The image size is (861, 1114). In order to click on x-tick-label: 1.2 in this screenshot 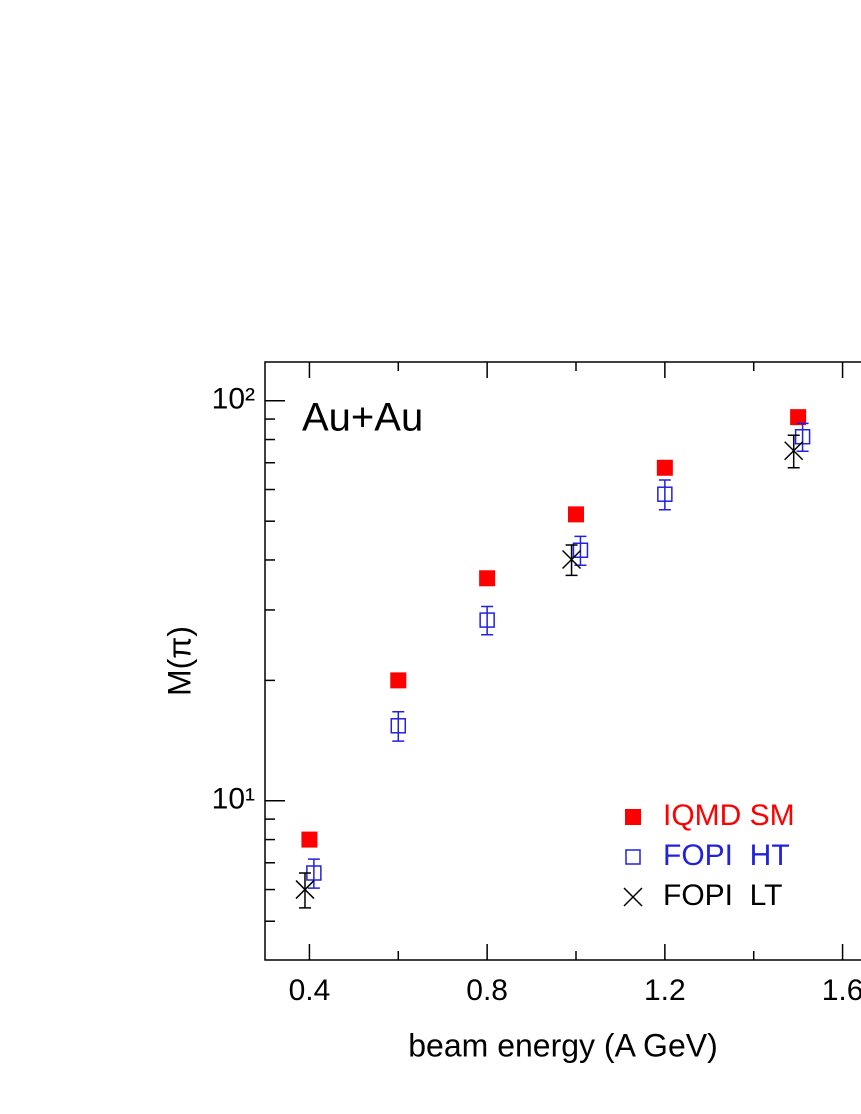, I will do `click(665, 990)`.